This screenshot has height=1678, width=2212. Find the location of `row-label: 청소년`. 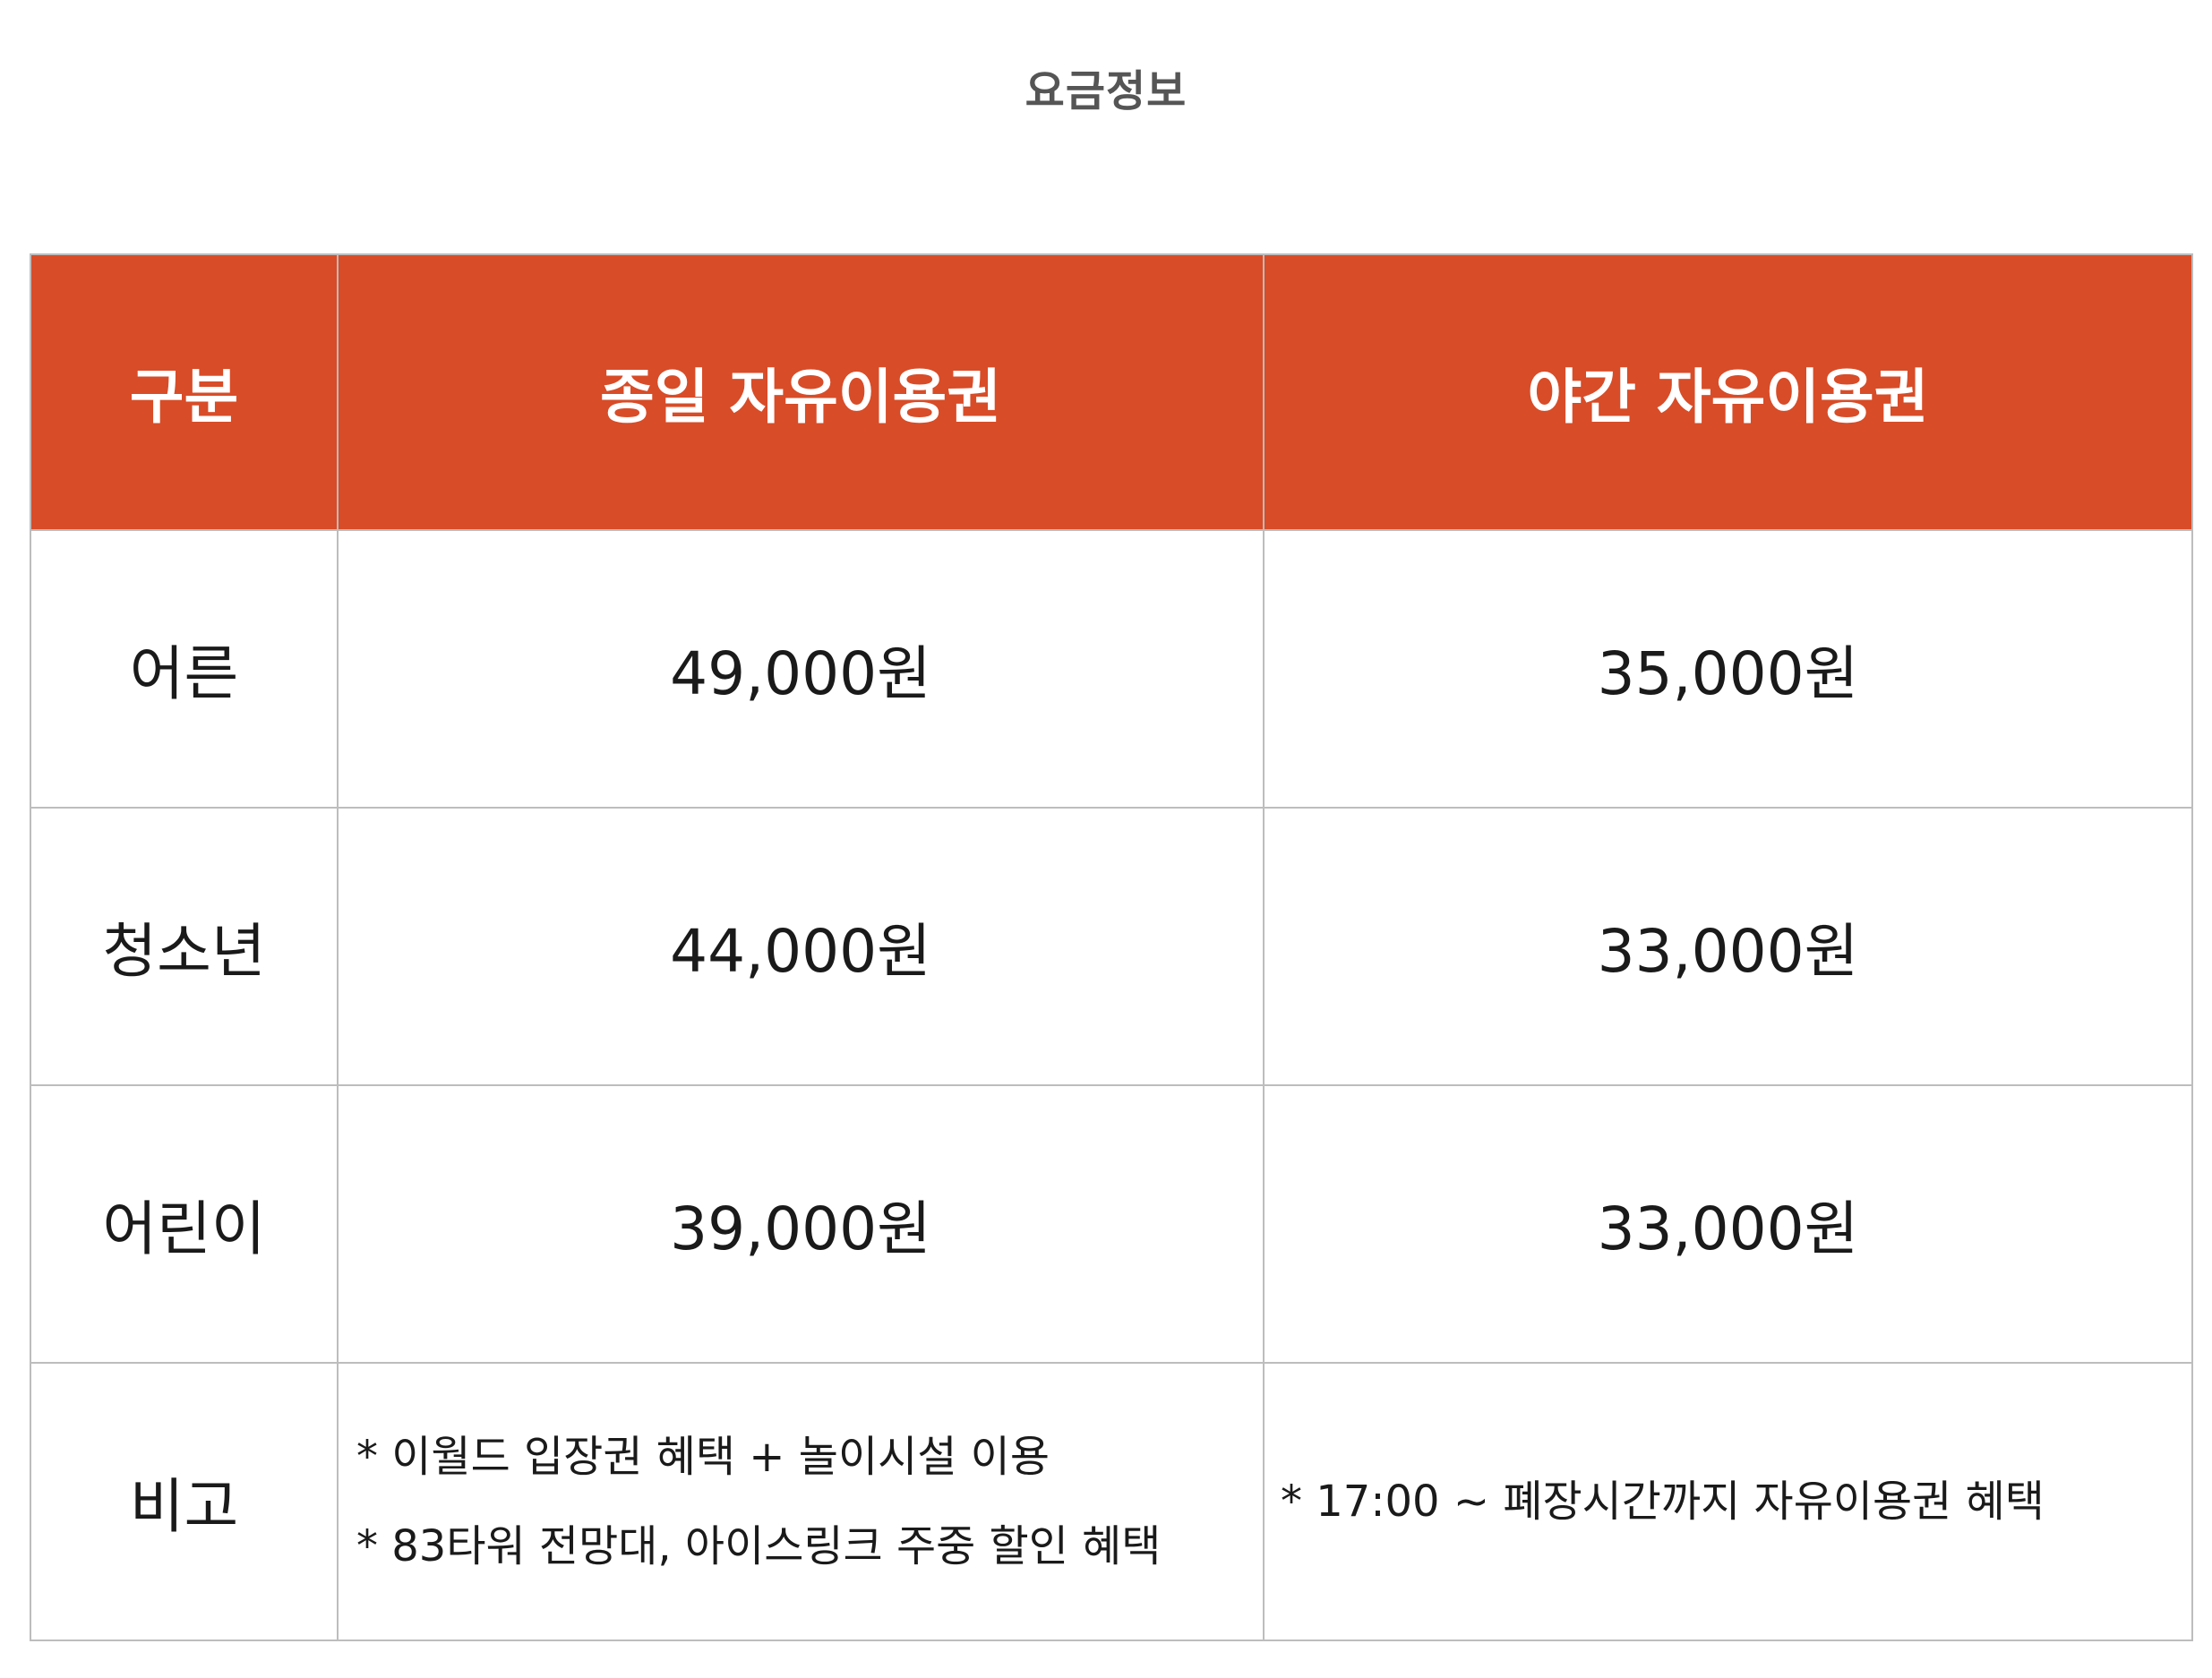

row-label: 청소년 is located at coordinates (184, 946).